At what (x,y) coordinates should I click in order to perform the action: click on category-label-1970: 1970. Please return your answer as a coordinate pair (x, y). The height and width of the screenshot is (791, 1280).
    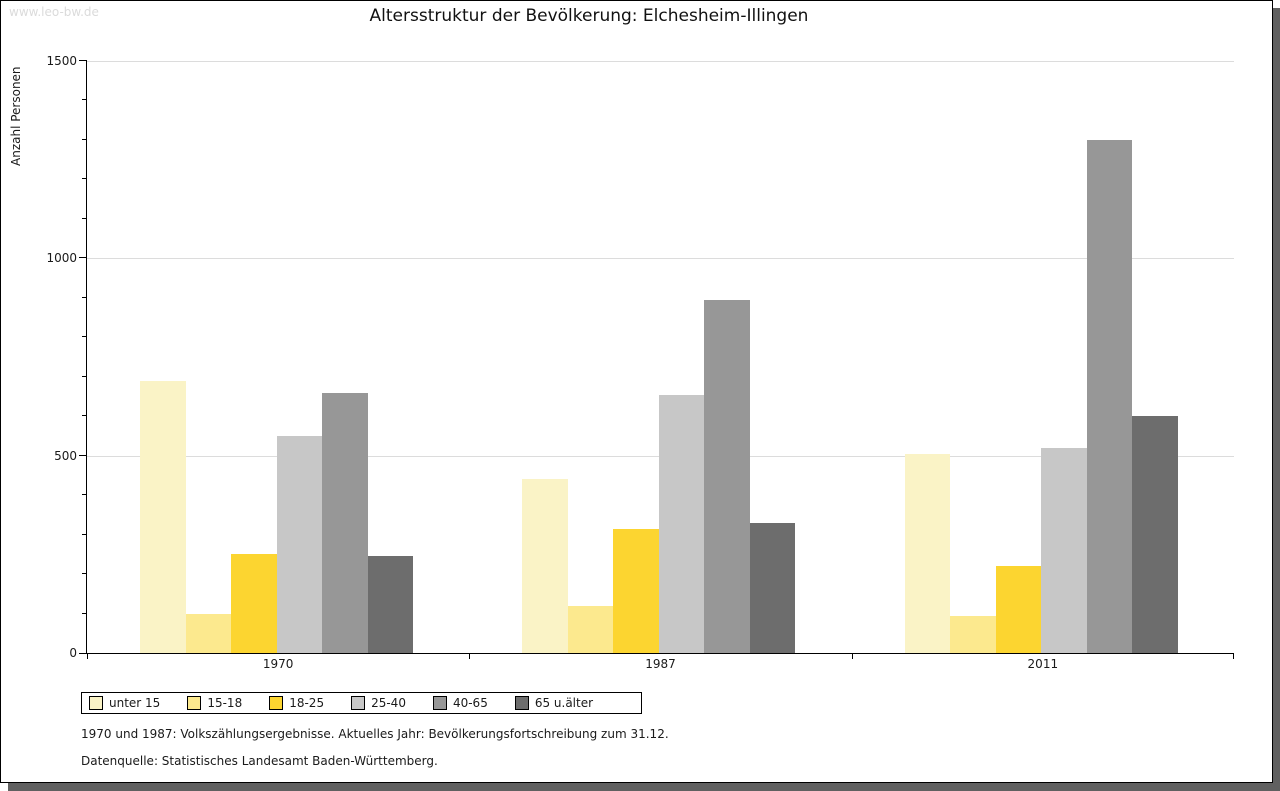
    Looking at the image, I should click on (278, 664).